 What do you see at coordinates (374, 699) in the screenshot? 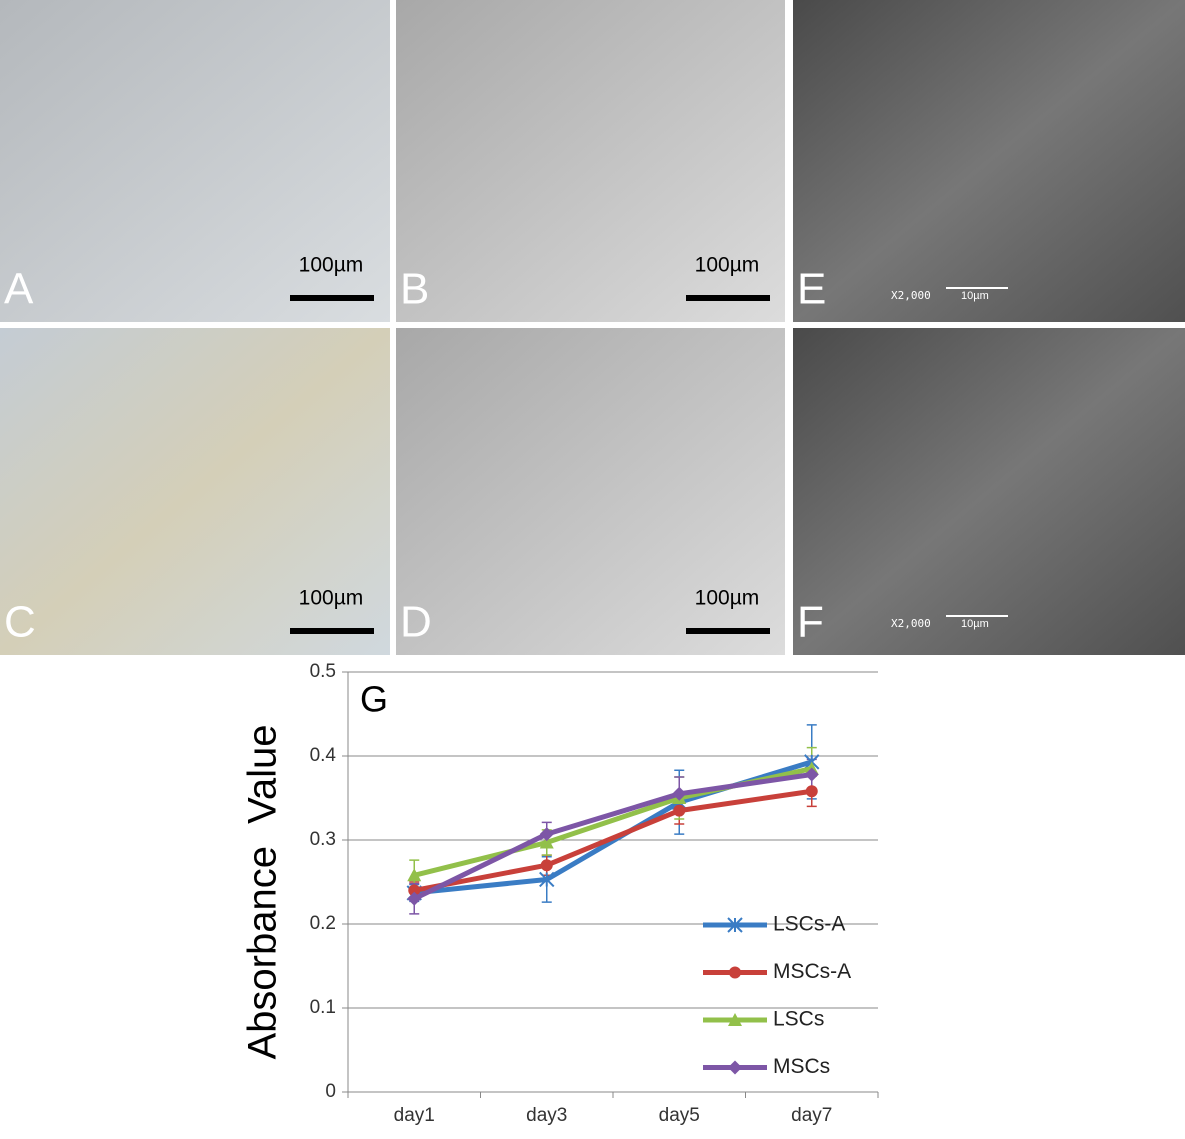
I see `panel-label: G` at bounding box center [374, 699].